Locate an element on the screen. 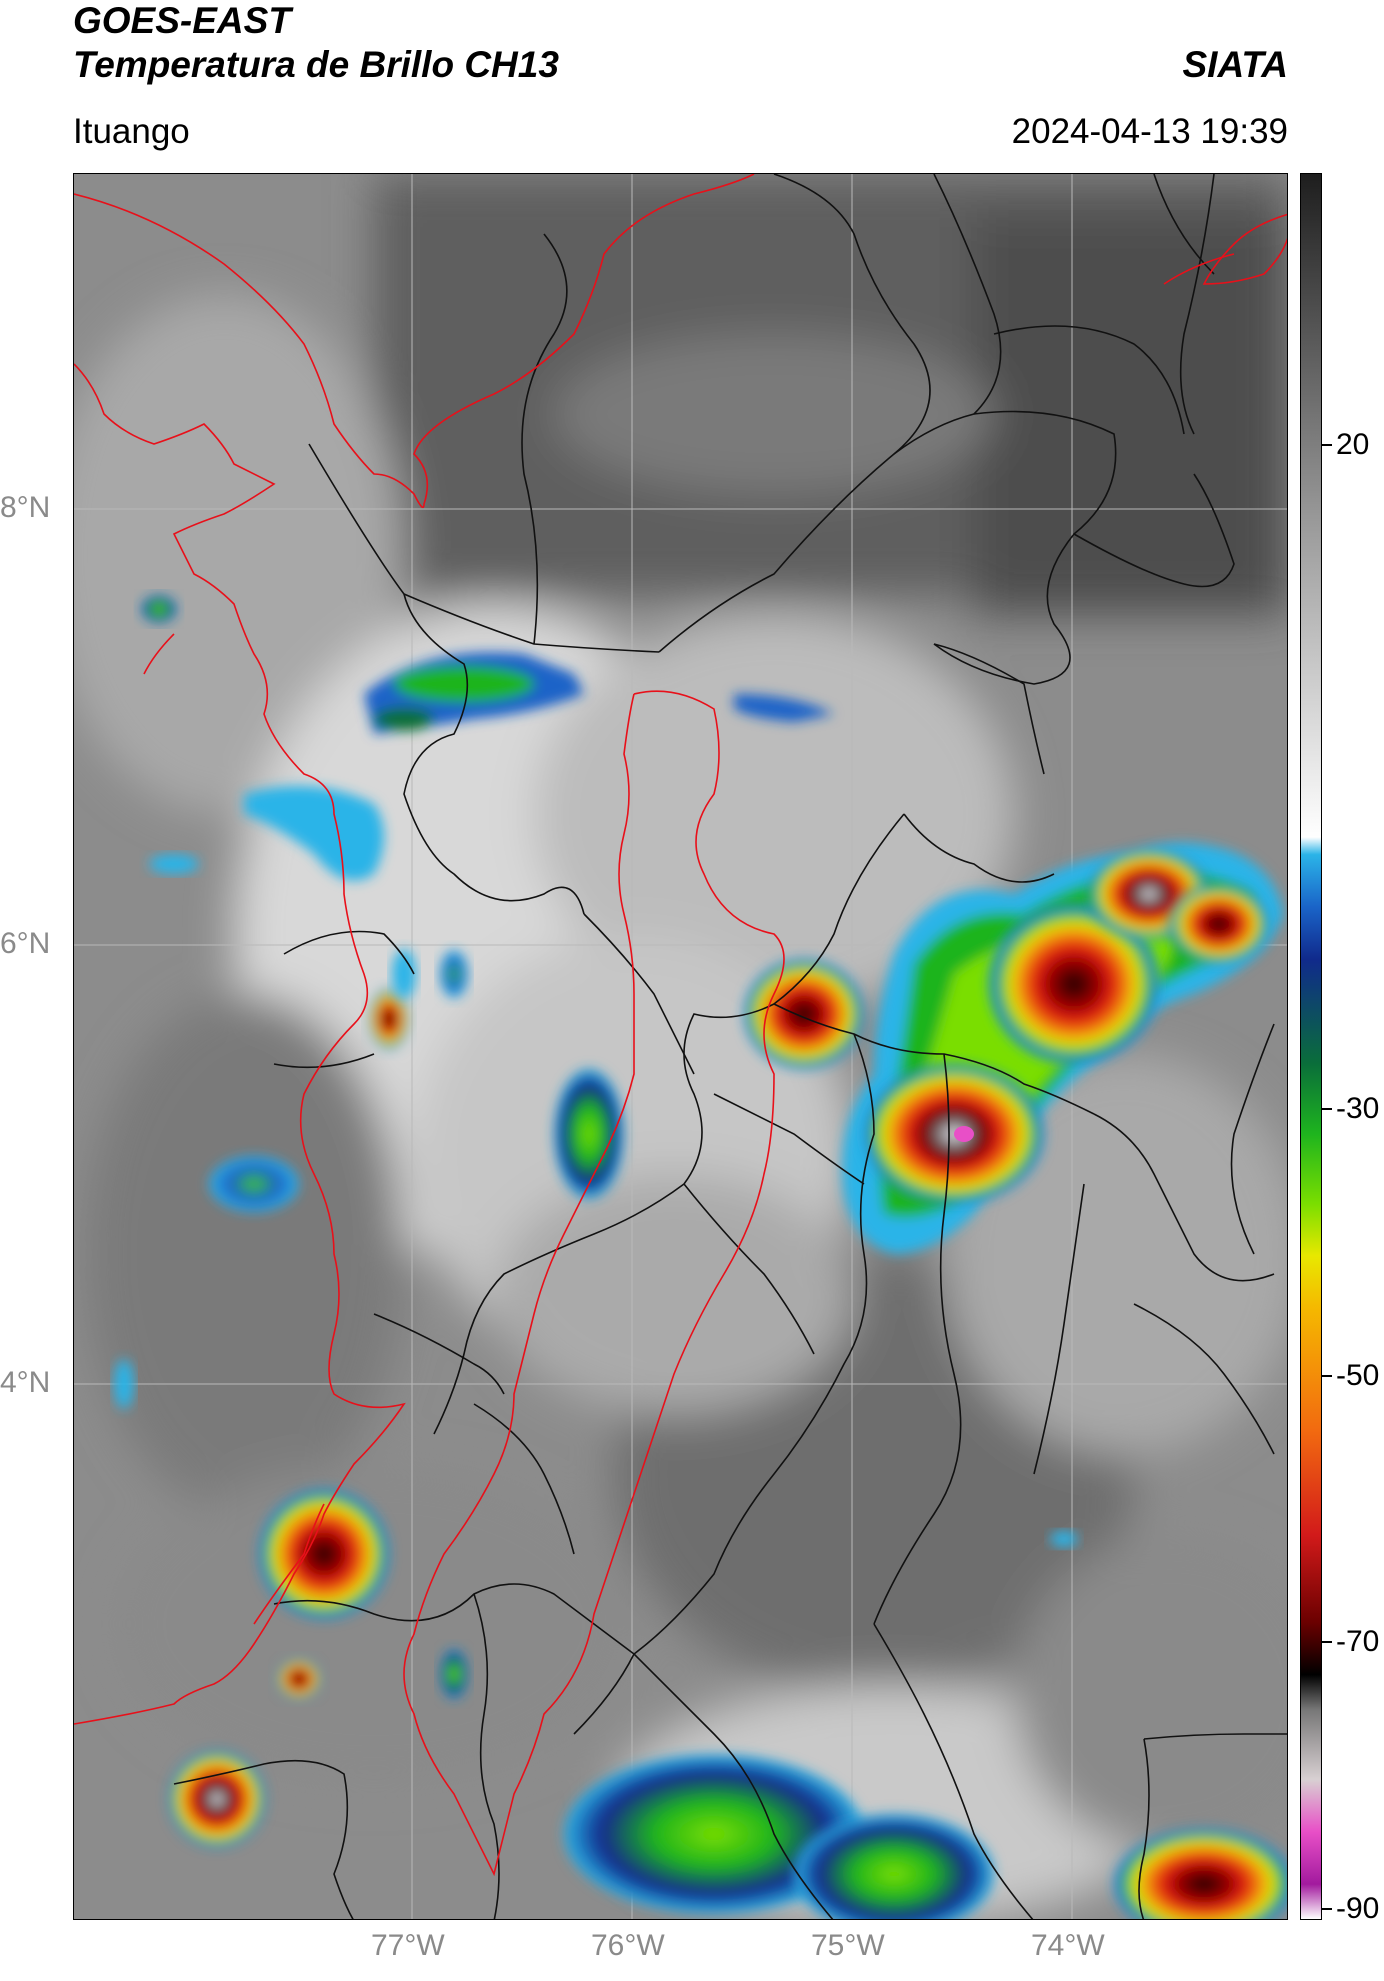 The width and height of the screenshot is (1384, 1981). product-subtitle: Temperatura de Brillo CH13 is located at coordinates (316, 64).